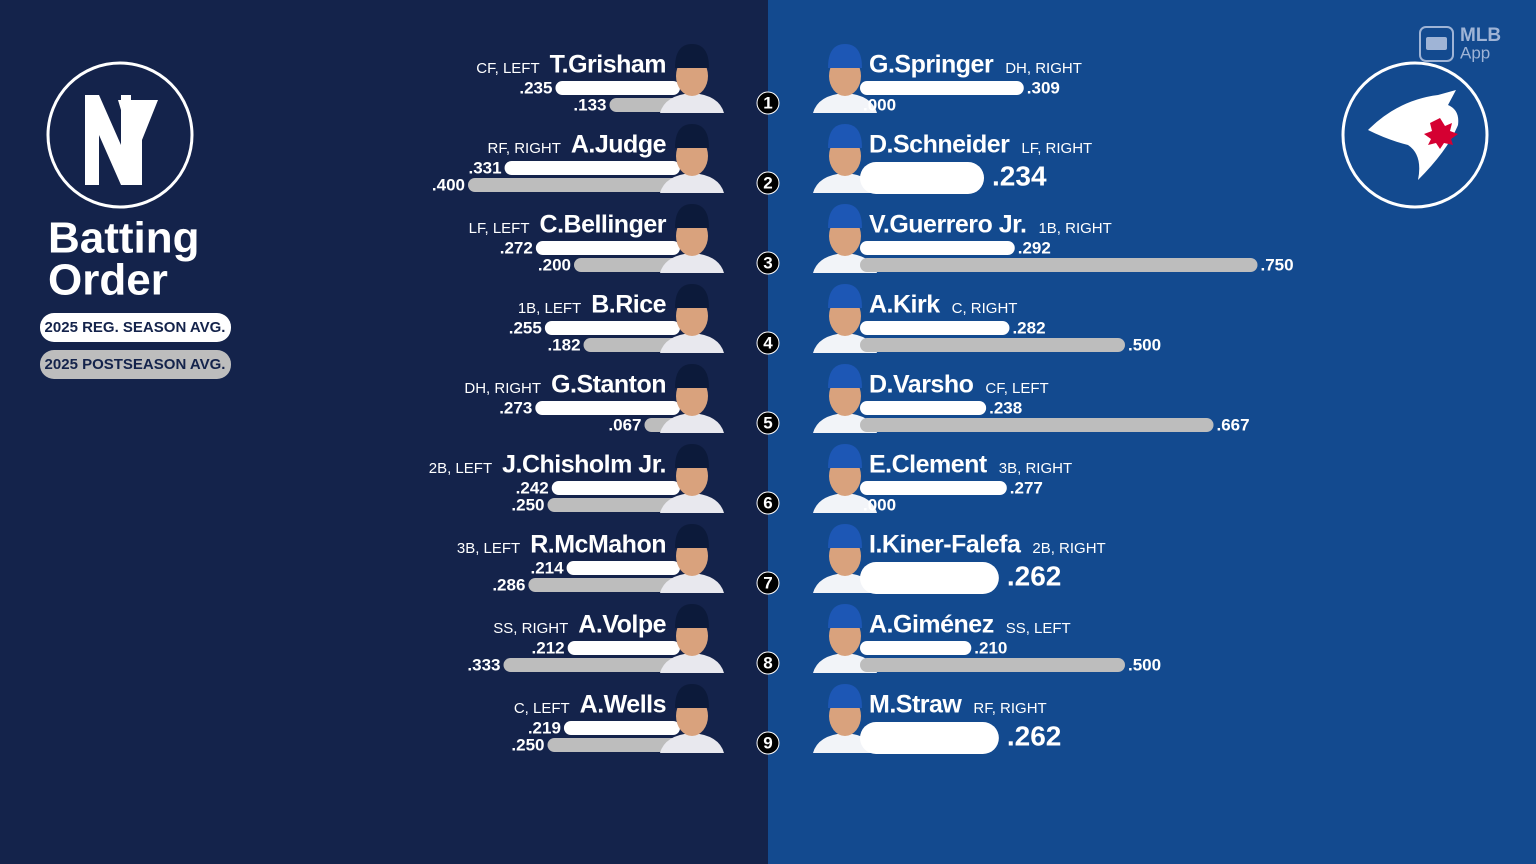 This screenshot has height=864, width=1536. Describe the element at coordinates (879, 504) in the screenshot. I see `post-label: .000` at that location.